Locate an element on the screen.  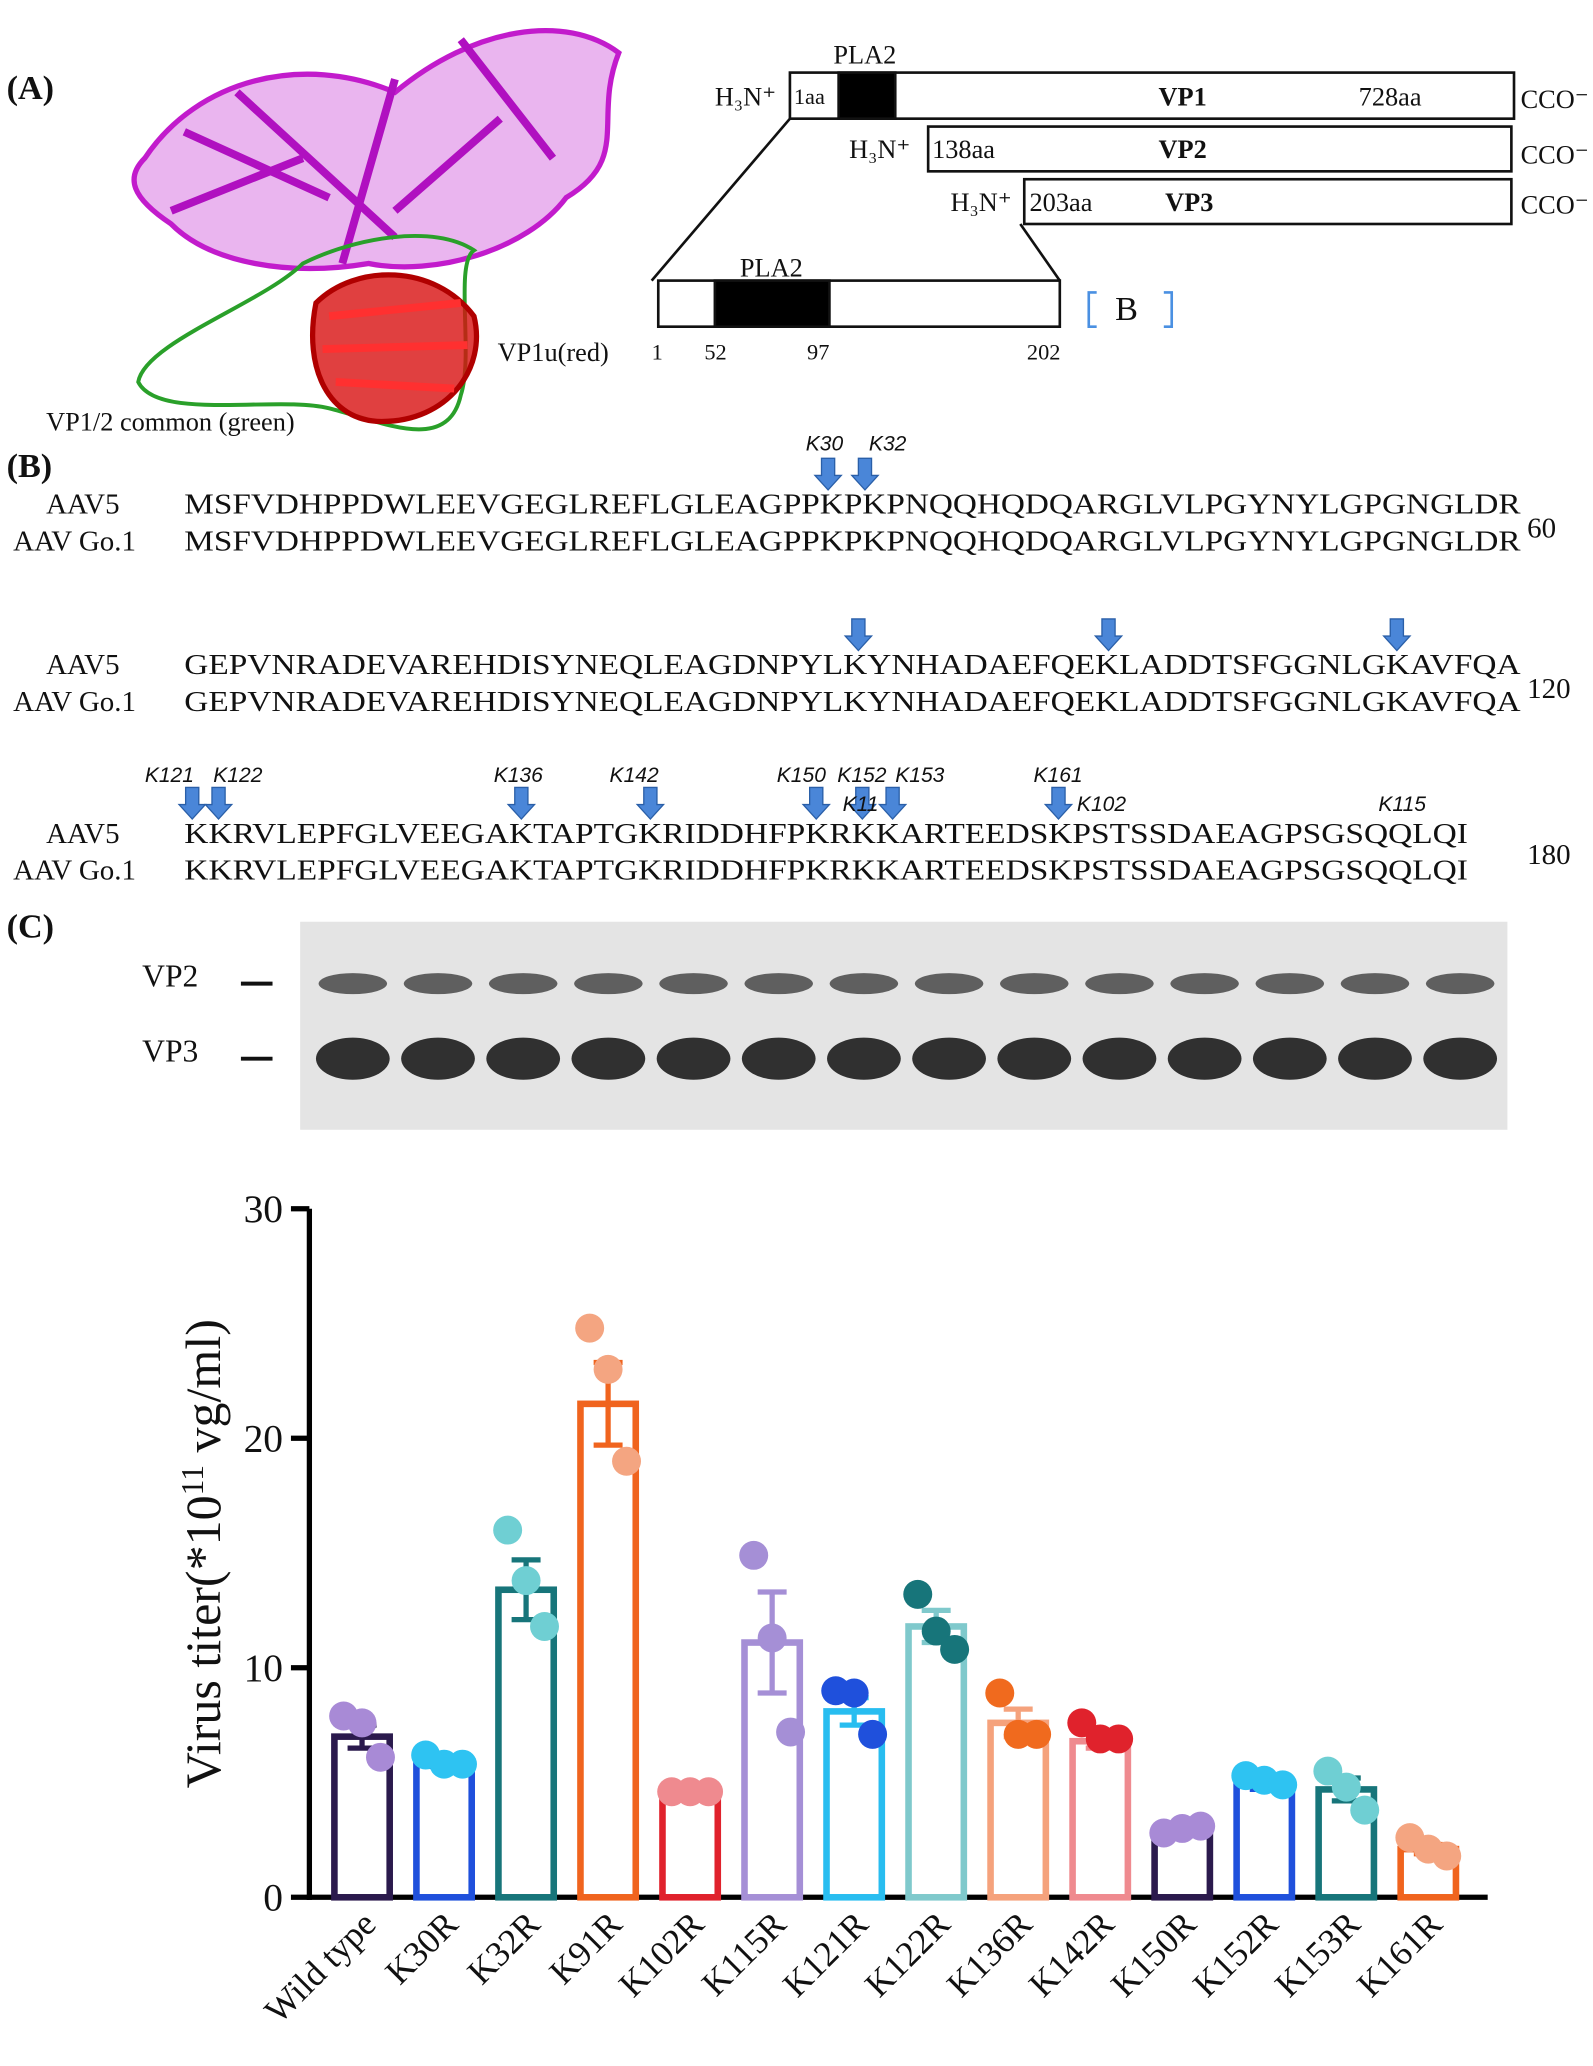
position: 138aa is located at coordinates (963, 149).